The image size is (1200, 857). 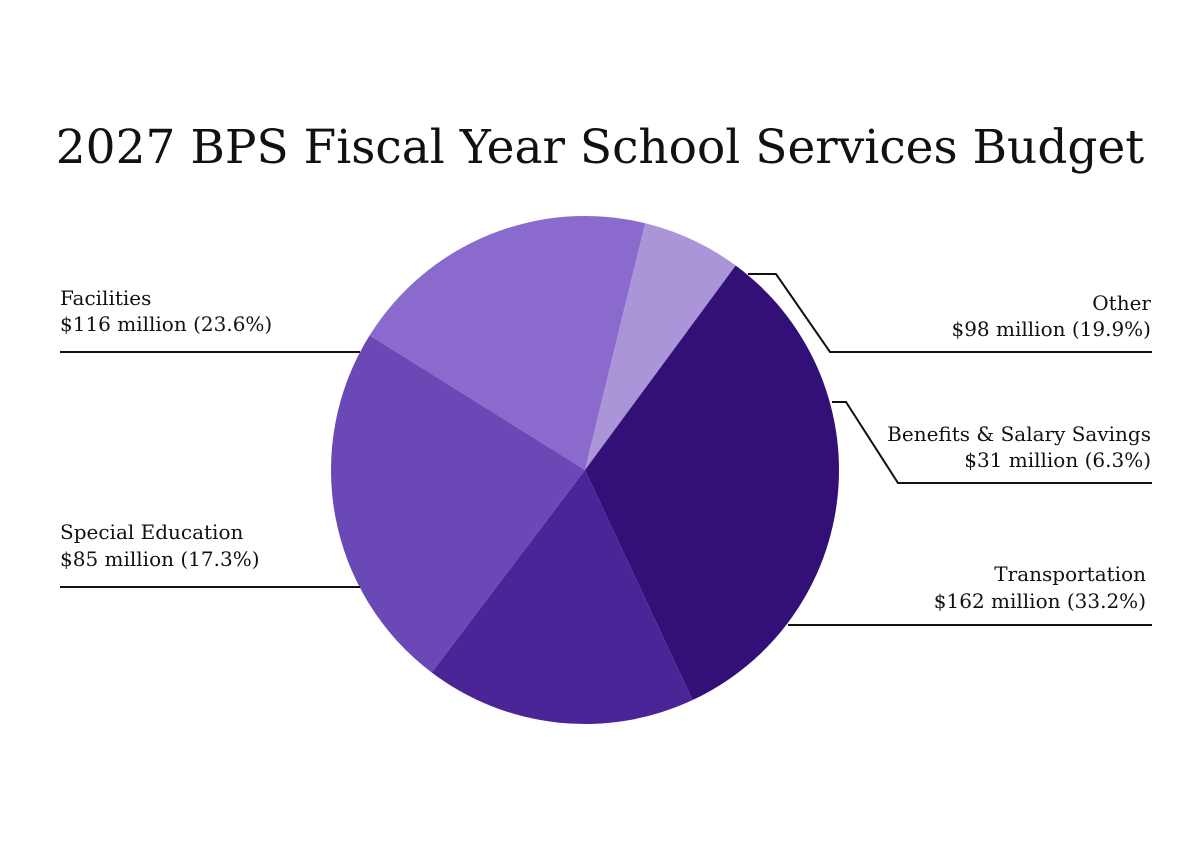 I want to click on slice-value-label: $98 million (19.9%), so click(x=1051, y=329).